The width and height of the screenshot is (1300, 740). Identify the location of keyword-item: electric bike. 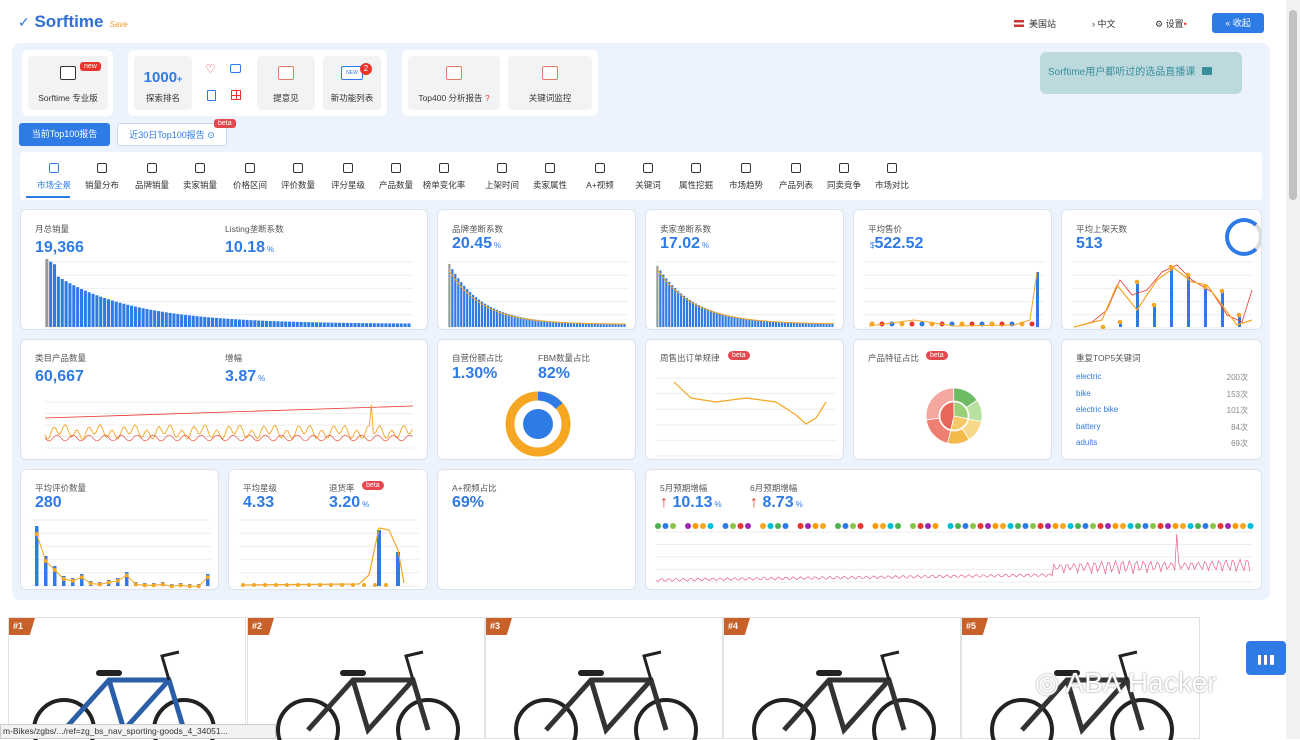
(1097, 409).